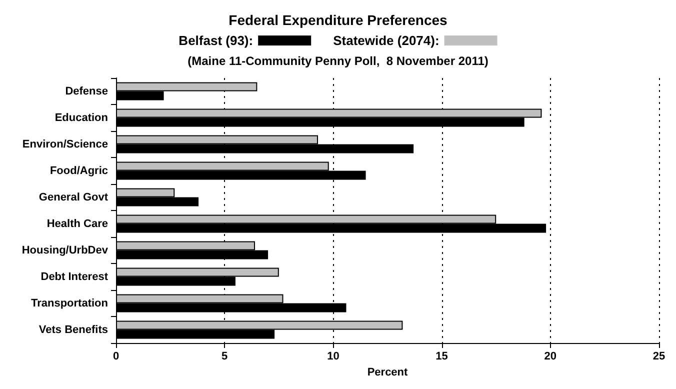 The height and width of the screenshot is (389, 676). I want to click on y-tick-label: Defense, so click(86, 91).